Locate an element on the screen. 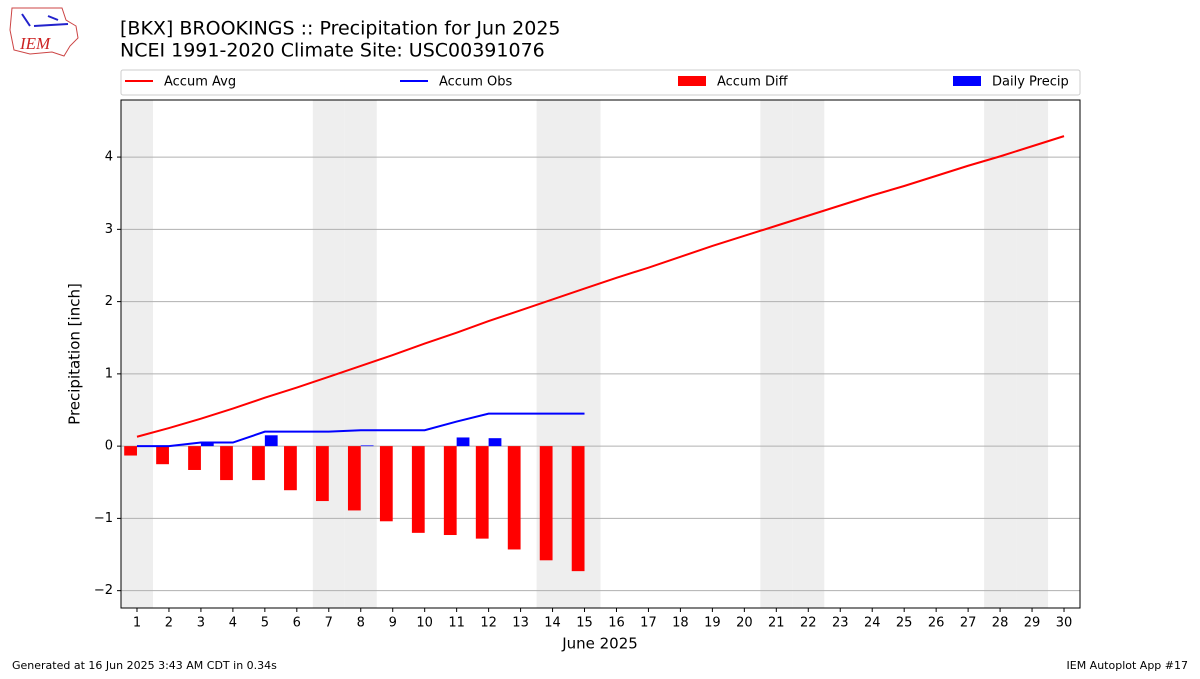 This screenshot has width=1200, height=679. x-tick-label: 30 is located at coordinates (1064, 623).